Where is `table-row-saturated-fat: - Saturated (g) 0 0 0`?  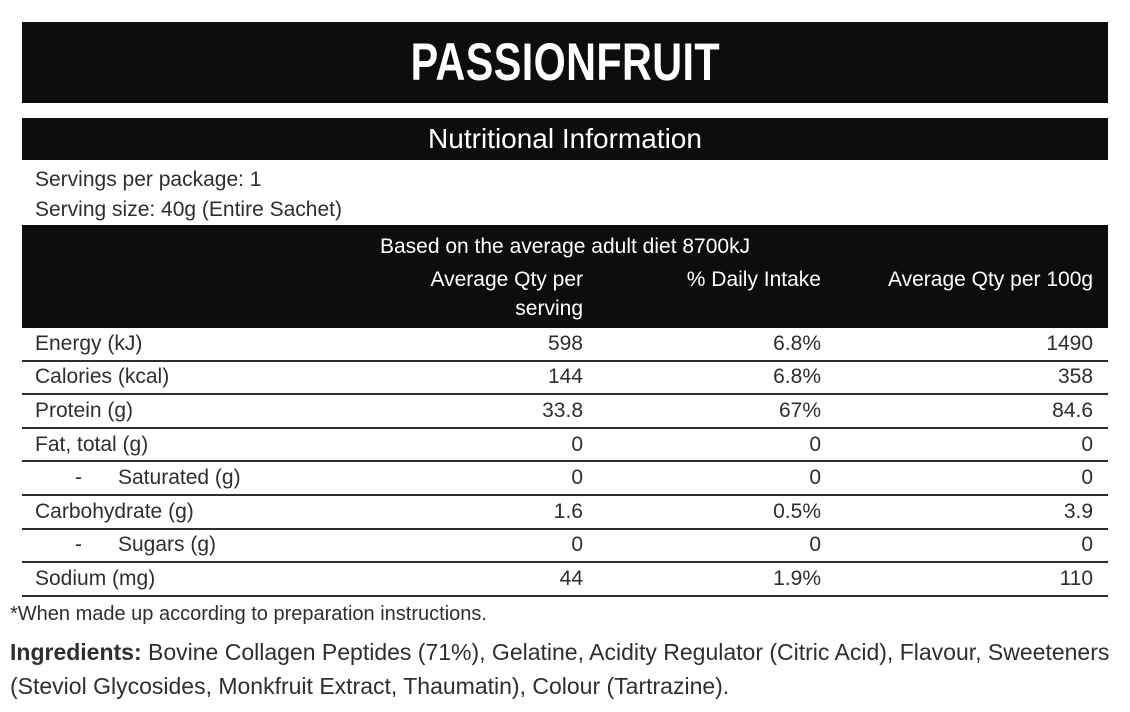
table-row-saturated-fat: - Saturated (g) 0 0 0 is located at coordinates (565, 478).